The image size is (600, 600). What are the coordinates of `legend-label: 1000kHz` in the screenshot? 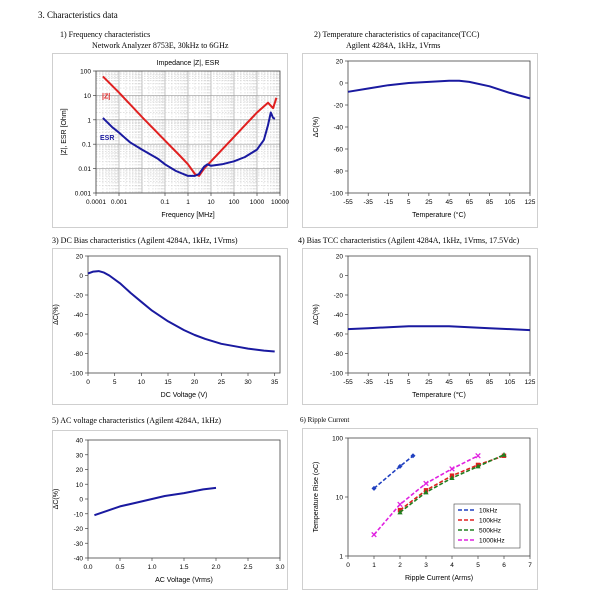 It's located at (492, 541).